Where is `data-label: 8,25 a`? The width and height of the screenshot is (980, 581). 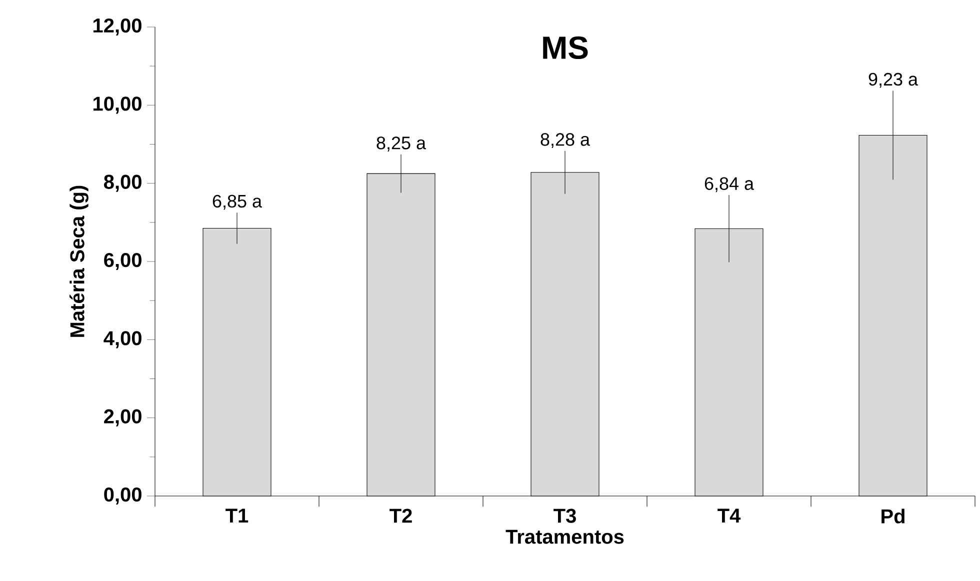
data-label: 8,25 a is located at coordinates (401, 144).